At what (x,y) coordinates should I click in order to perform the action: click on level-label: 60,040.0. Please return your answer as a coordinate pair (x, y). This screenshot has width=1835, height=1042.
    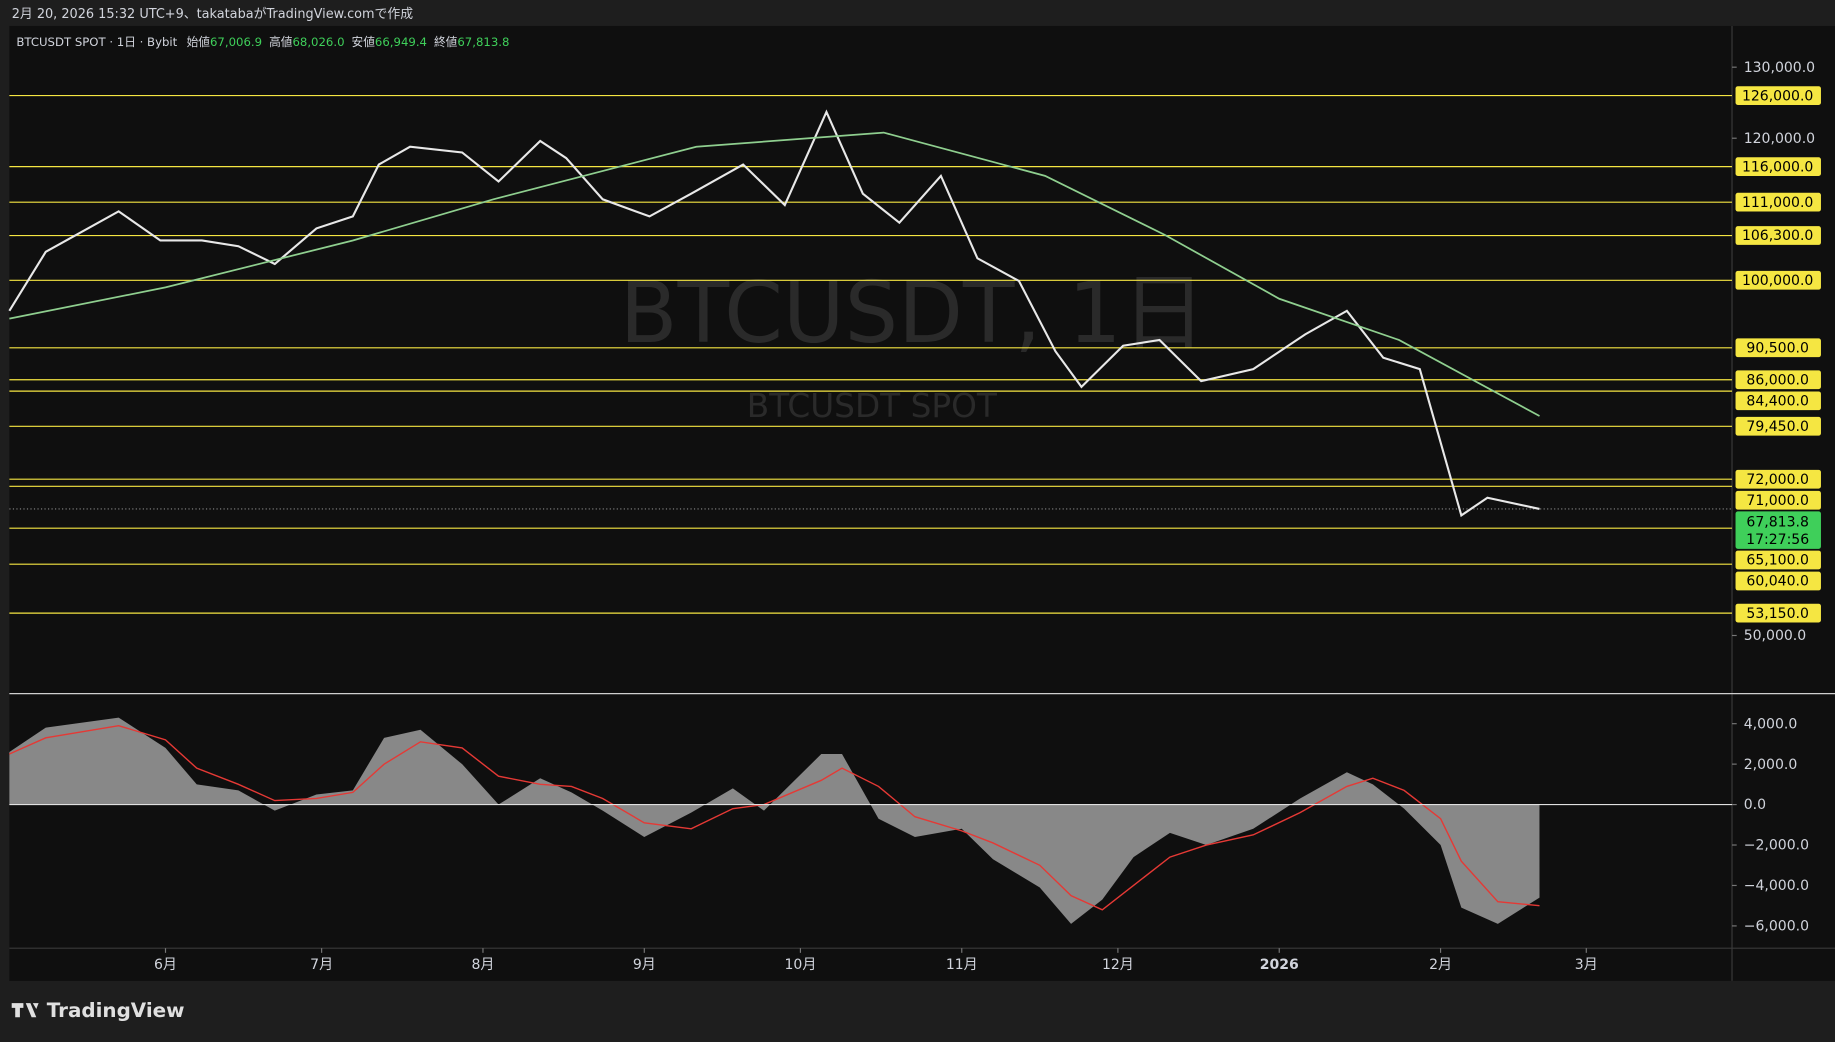
    Looking at the image, I should click on (1777, 582).